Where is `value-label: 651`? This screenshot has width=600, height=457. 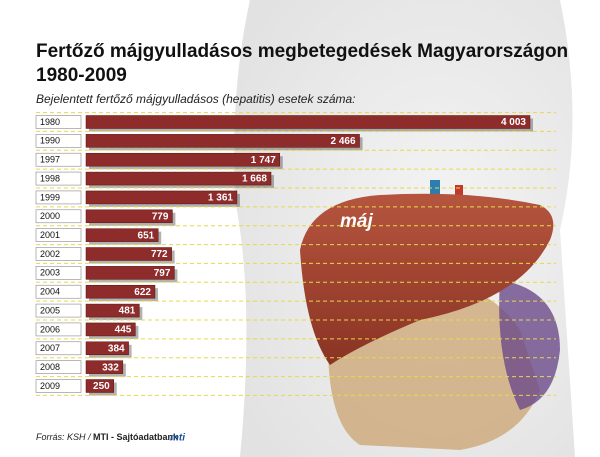 value-label: 651 is located at coordinates (146, 235).